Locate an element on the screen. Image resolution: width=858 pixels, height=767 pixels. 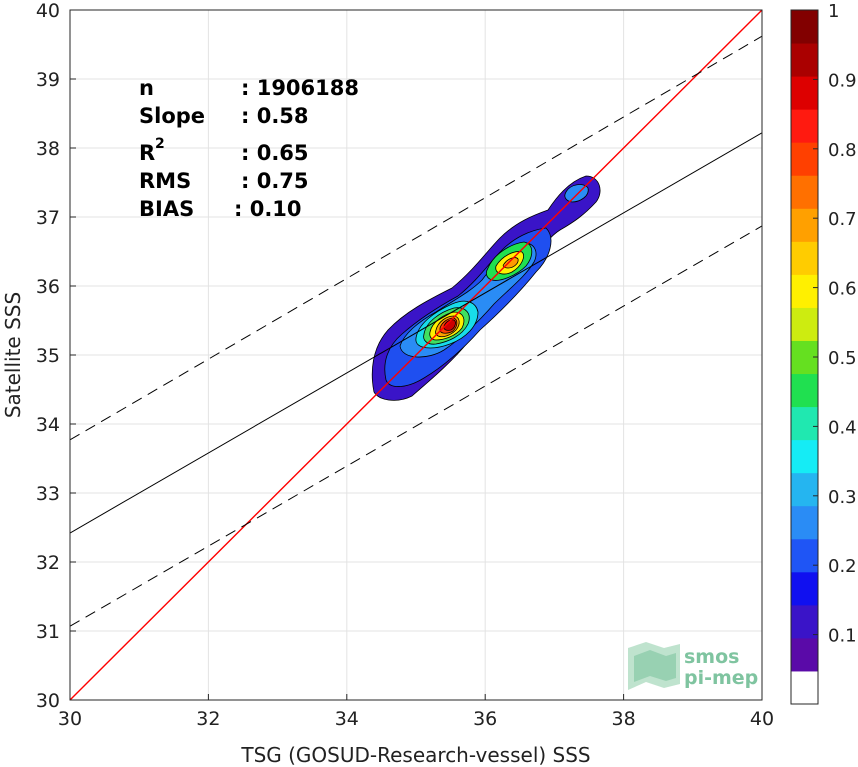
x-tick-label: 38 is located at coordinates (624, 719).